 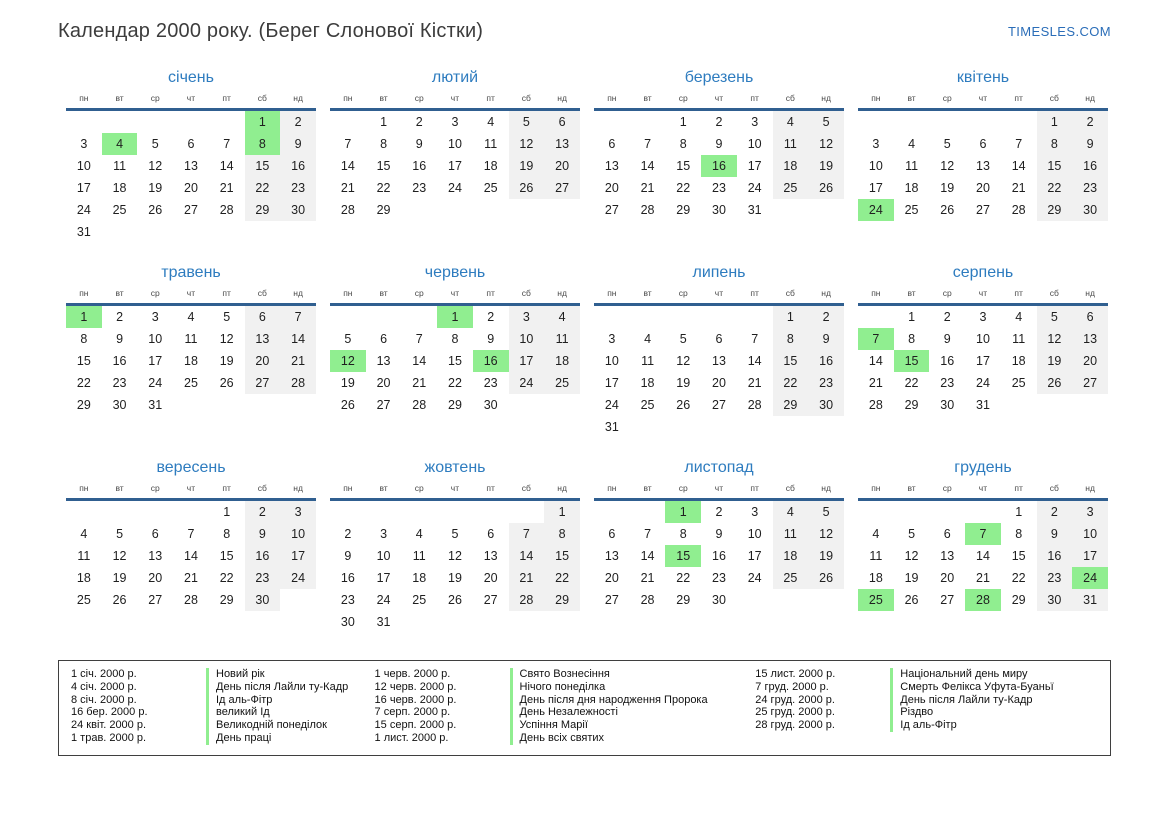 I want to click on week-row: 11 12 13 14 15 16 17, so click(x=191, y=556).